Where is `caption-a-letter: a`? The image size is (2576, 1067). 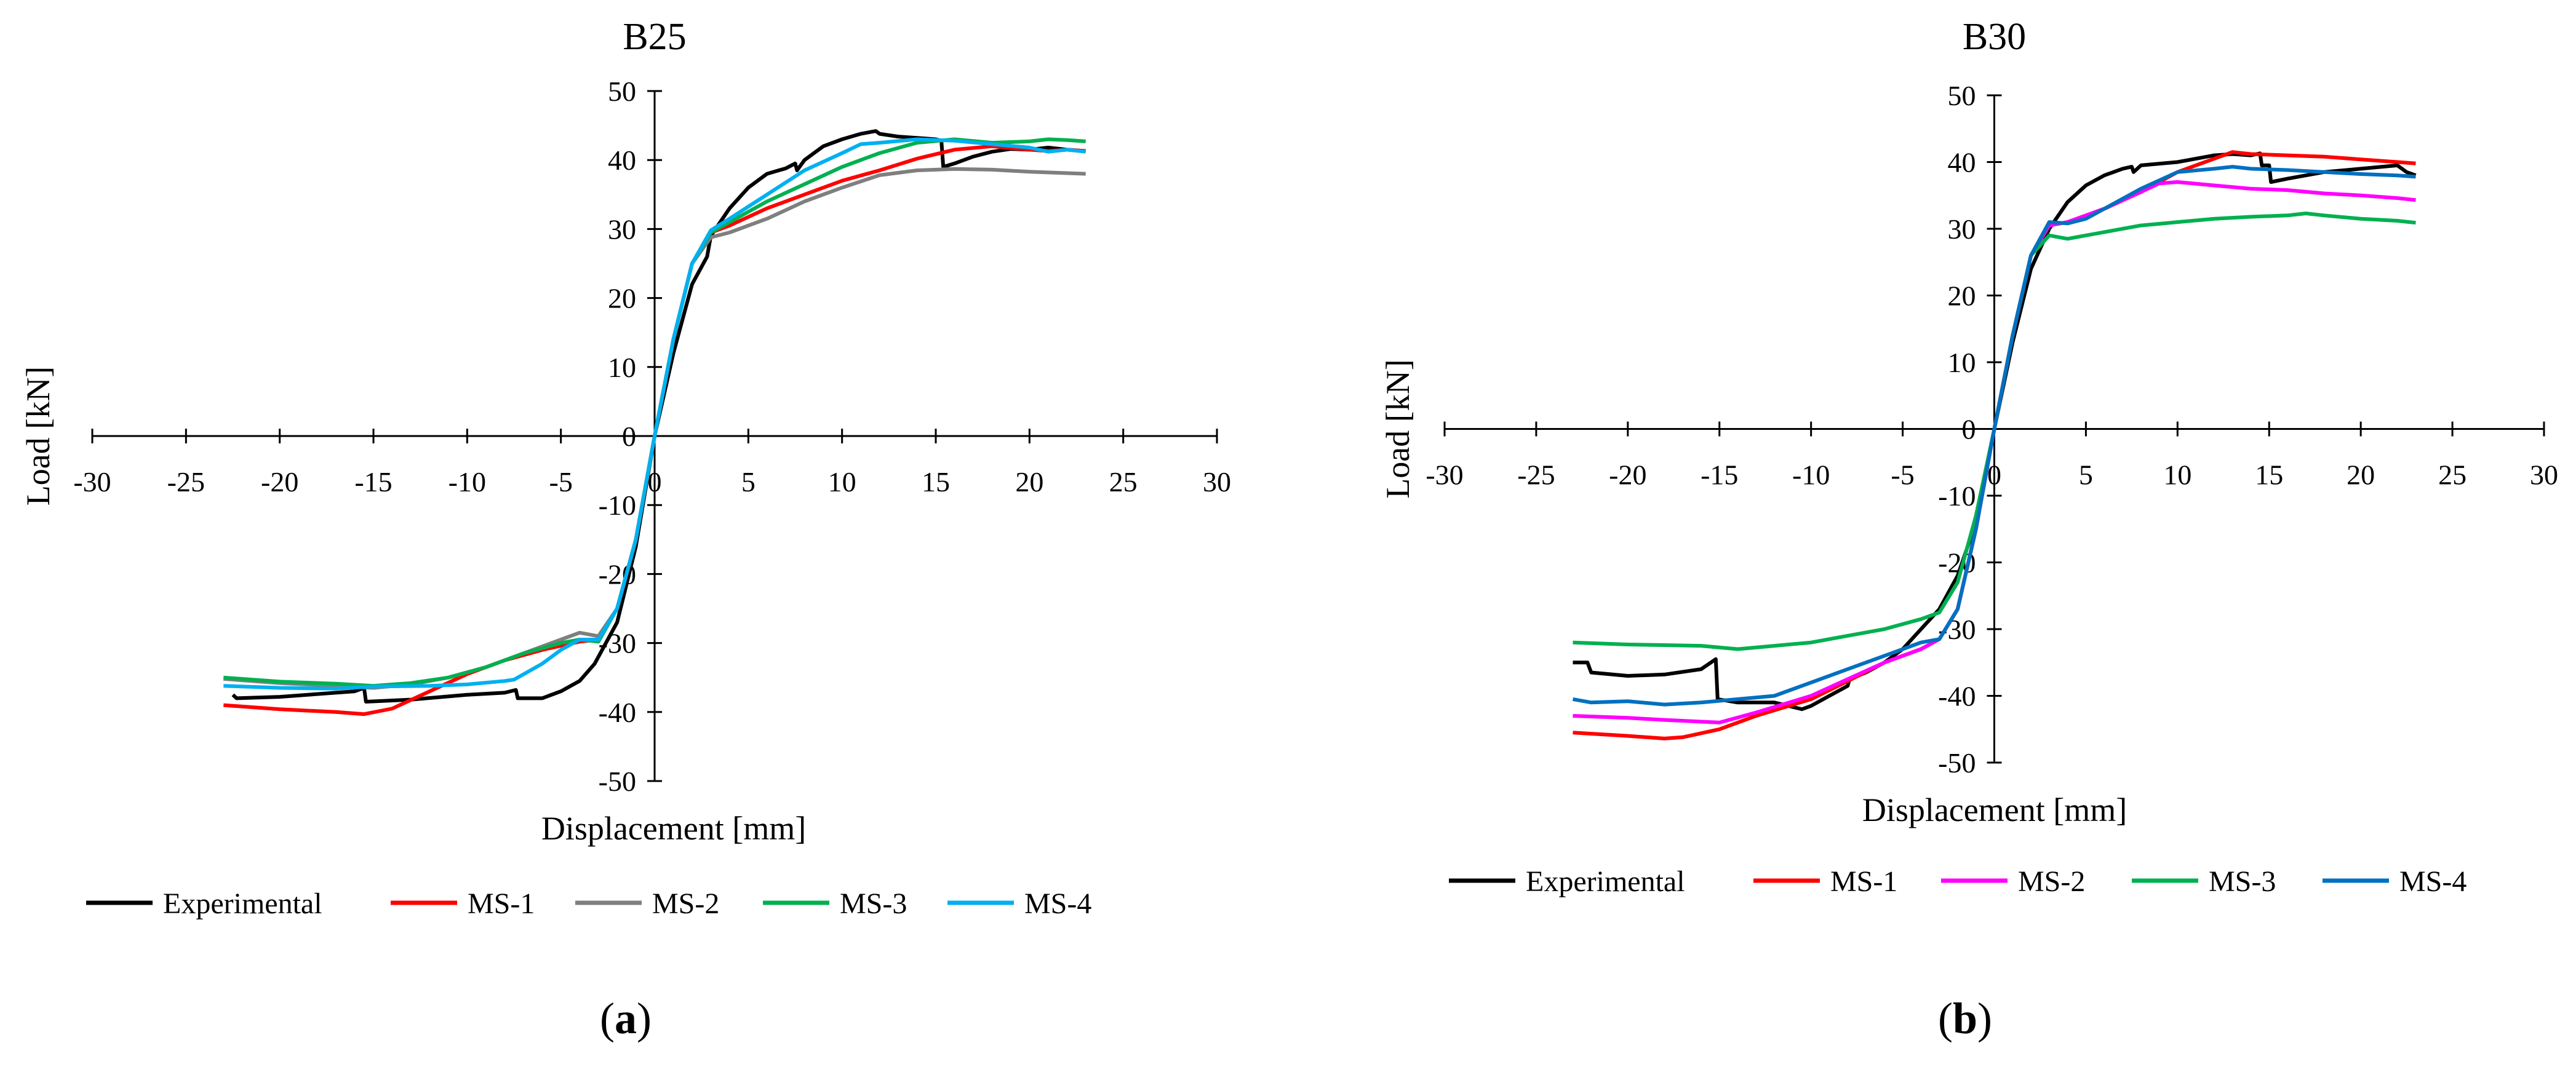
caption-a-letter: a is located at coordinates (625, 1018).